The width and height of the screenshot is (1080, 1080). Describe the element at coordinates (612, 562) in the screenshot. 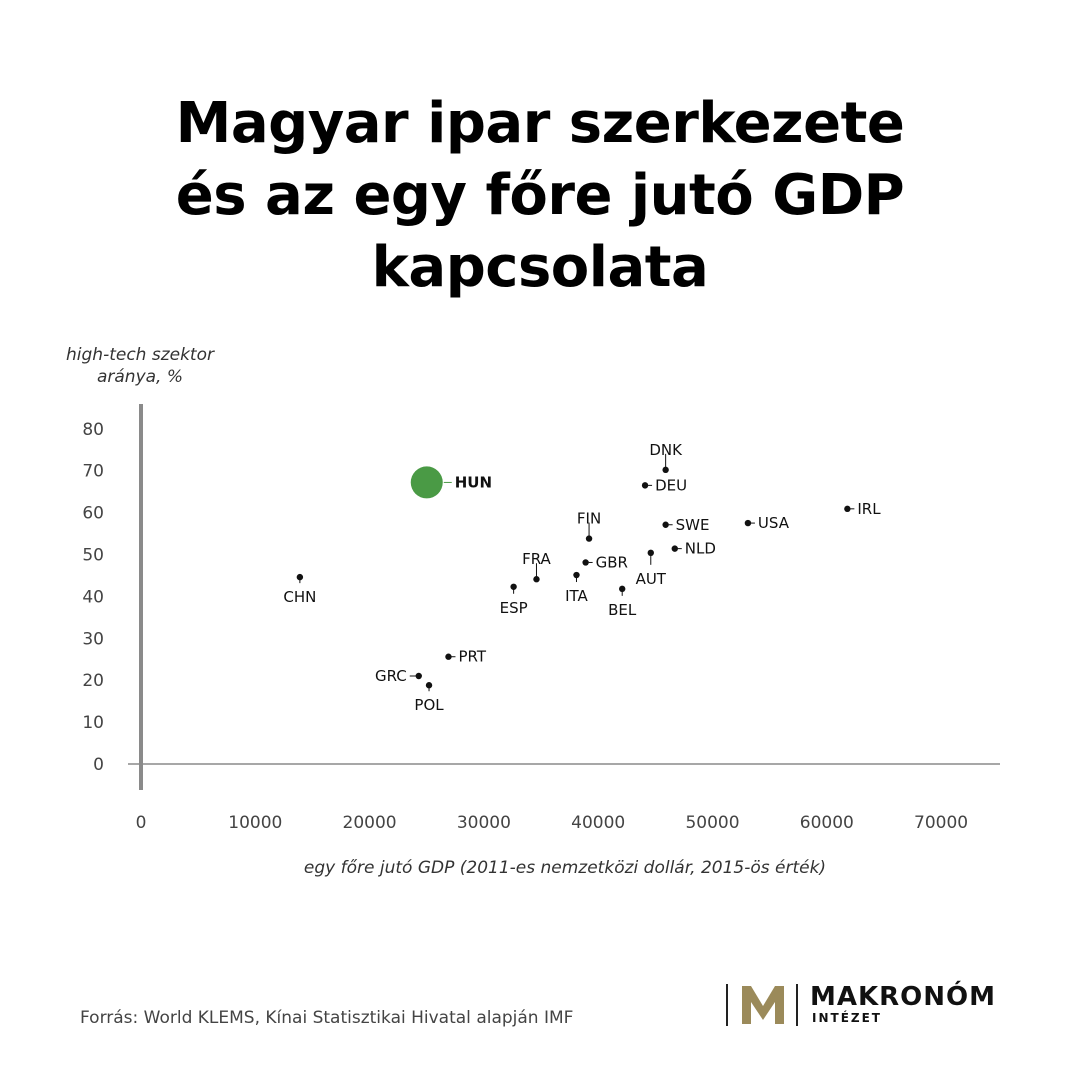

I see `label-gbr: GBR` at that location.